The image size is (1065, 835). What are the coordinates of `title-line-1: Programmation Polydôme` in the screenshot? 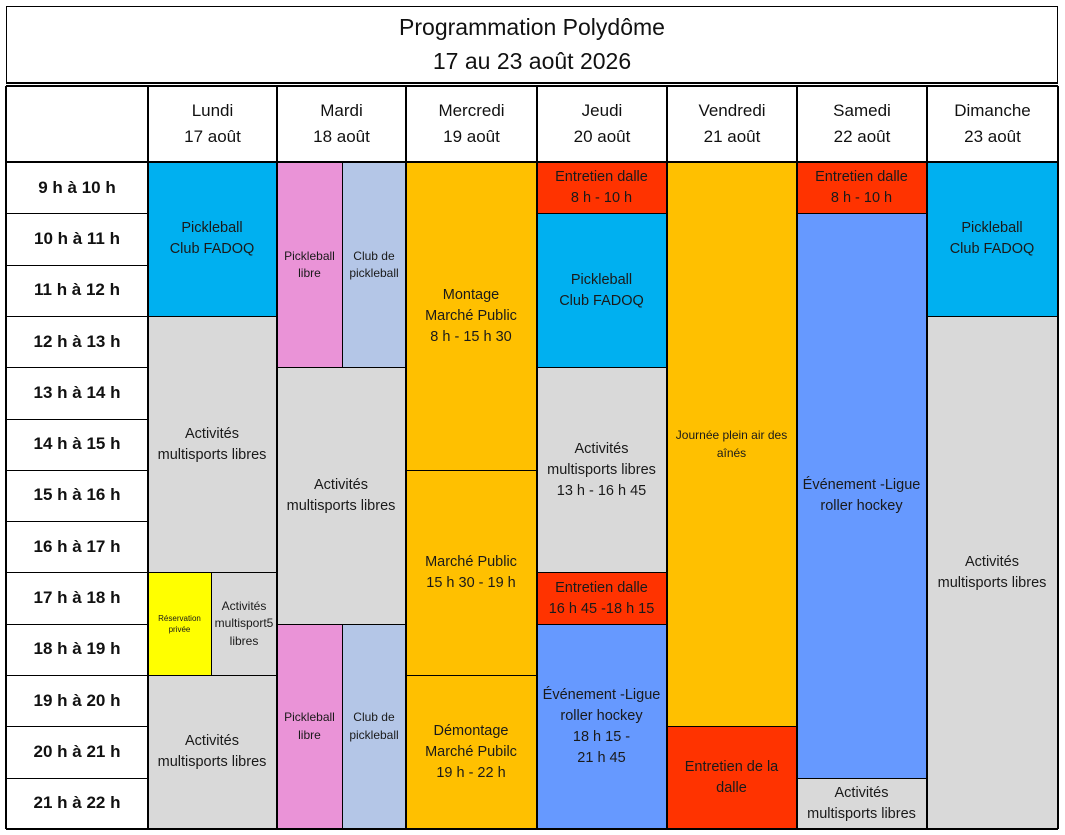 It's located at (532, 27).